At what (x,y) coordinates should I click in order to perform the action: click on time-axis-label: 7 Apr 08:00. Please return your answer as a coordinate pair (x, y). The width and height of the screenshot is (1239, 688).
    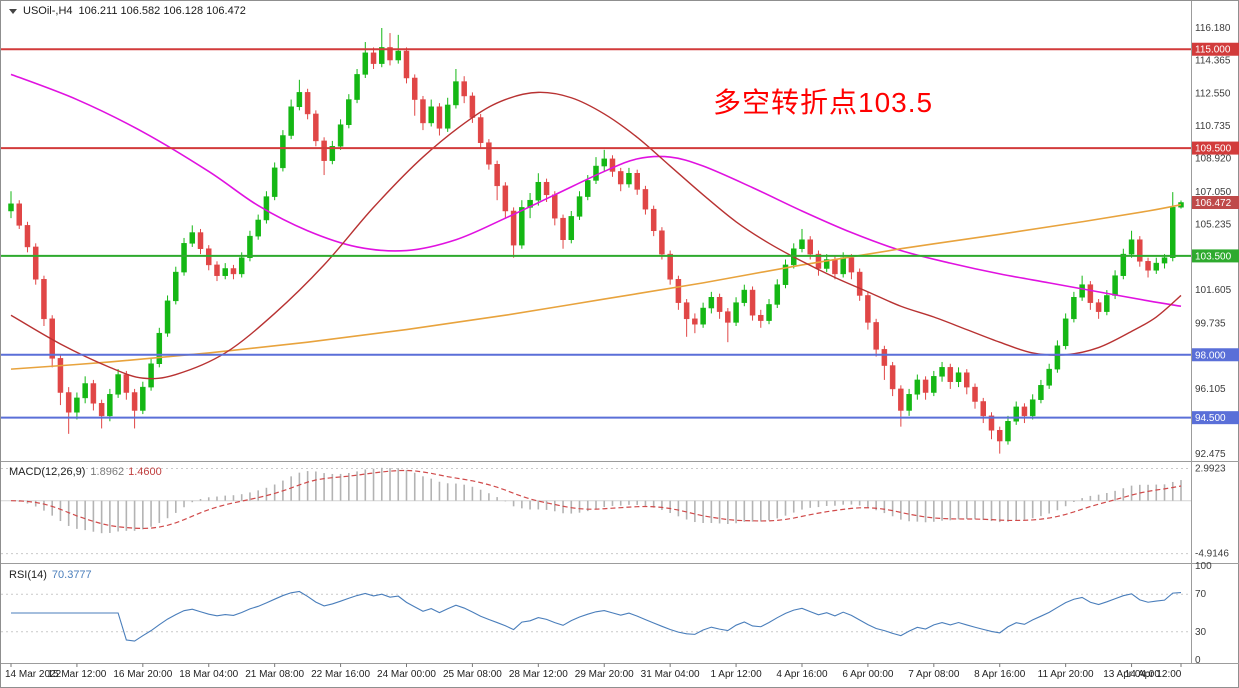
    Looking at the image, I should click on (934, 674).